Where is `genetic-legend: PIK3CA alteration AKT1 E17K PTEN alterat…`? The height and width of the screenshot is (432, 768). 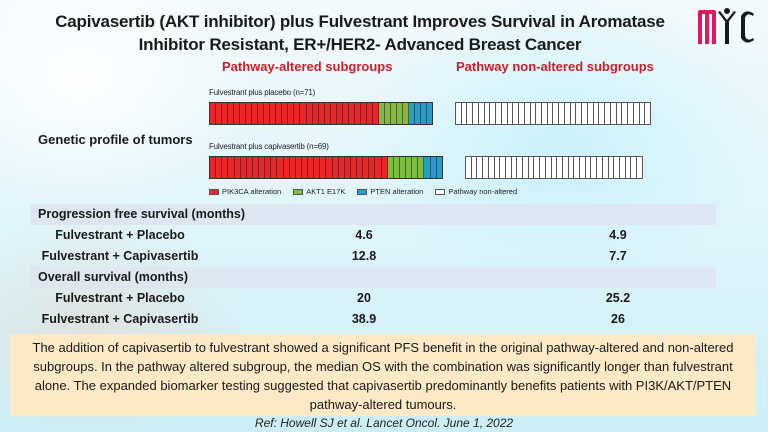 genetic-legend: PIK3CA alteration AKT1 E17K PTEN alterat… is located at coordinates (363, 191).